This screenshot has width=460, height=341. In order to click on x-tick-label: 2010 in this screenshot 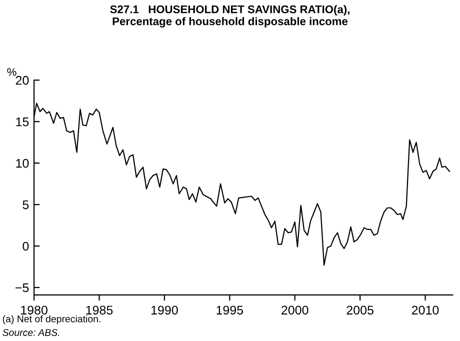, I will do `click(425, 310)`.